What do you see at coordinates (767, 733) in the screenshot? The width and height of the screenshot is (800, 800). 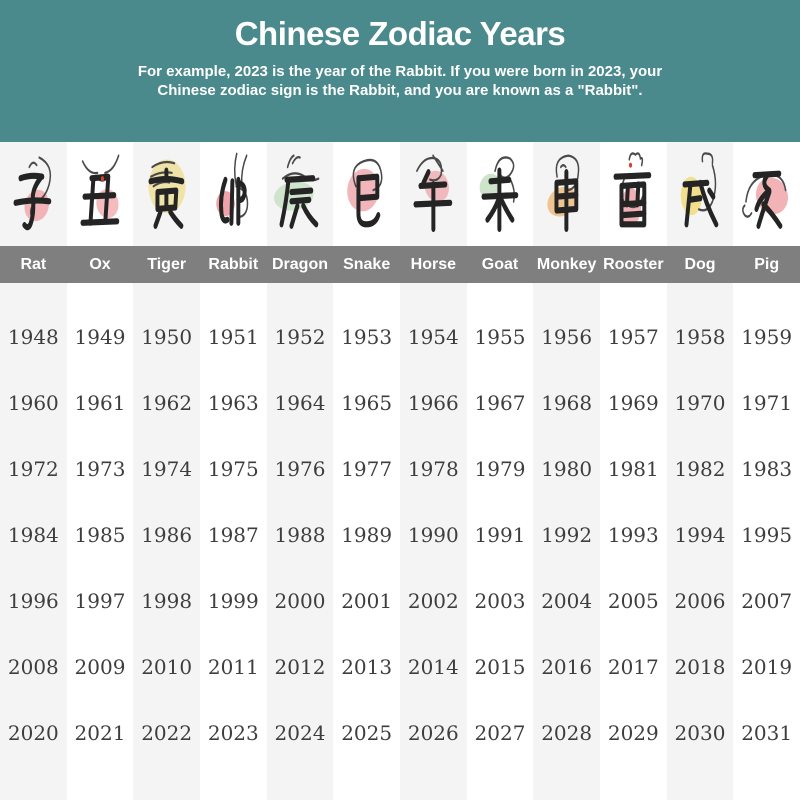 I see `year-cell: 2031` at bounding box center [767, 733].